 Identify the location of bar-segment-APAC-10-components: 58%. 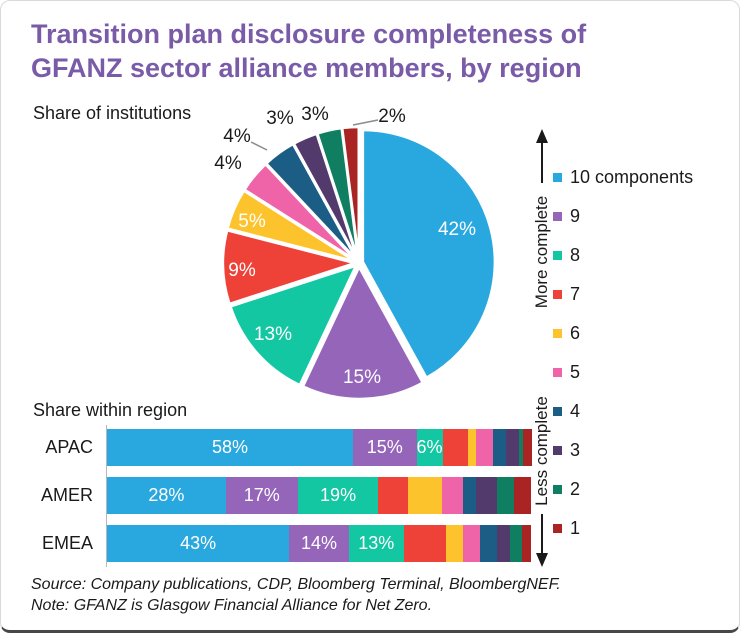
(230, 447).